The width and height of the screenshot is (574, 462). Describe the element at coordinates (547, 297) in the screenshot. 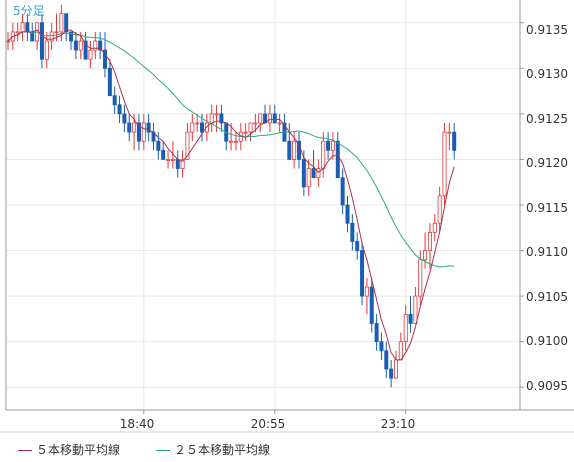

I see `y-tick-label: 0.9105` at that location.